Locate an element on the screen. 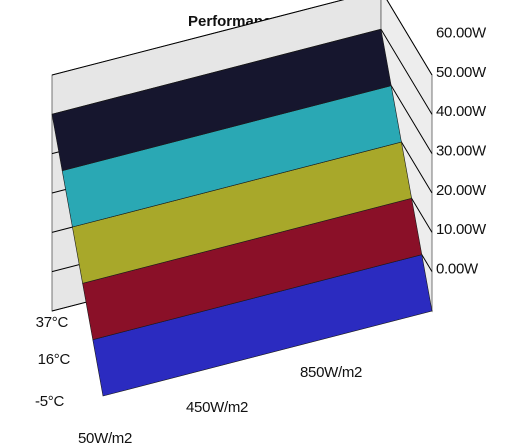  y-tick-label: 16°C is located at coordinates (54, 359).